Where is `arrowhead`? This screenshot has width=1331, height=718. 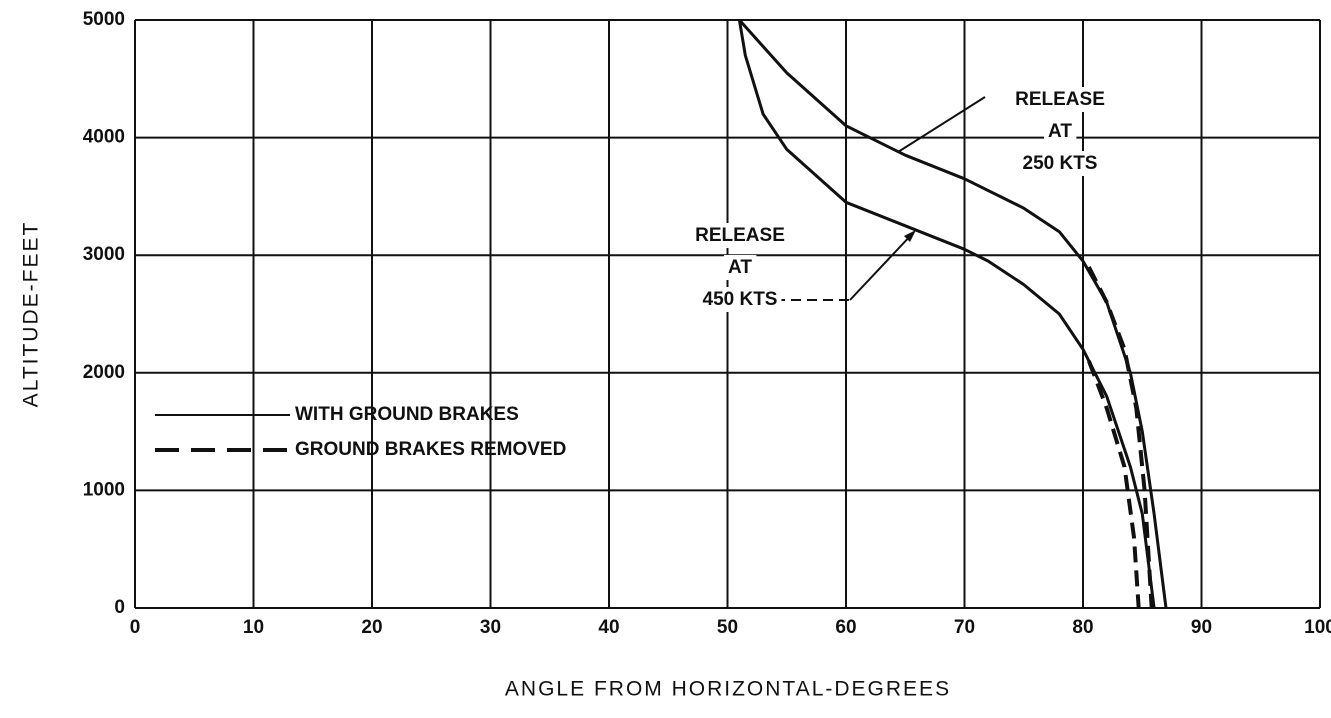 arrowhead is located at coordinates (910, 236).